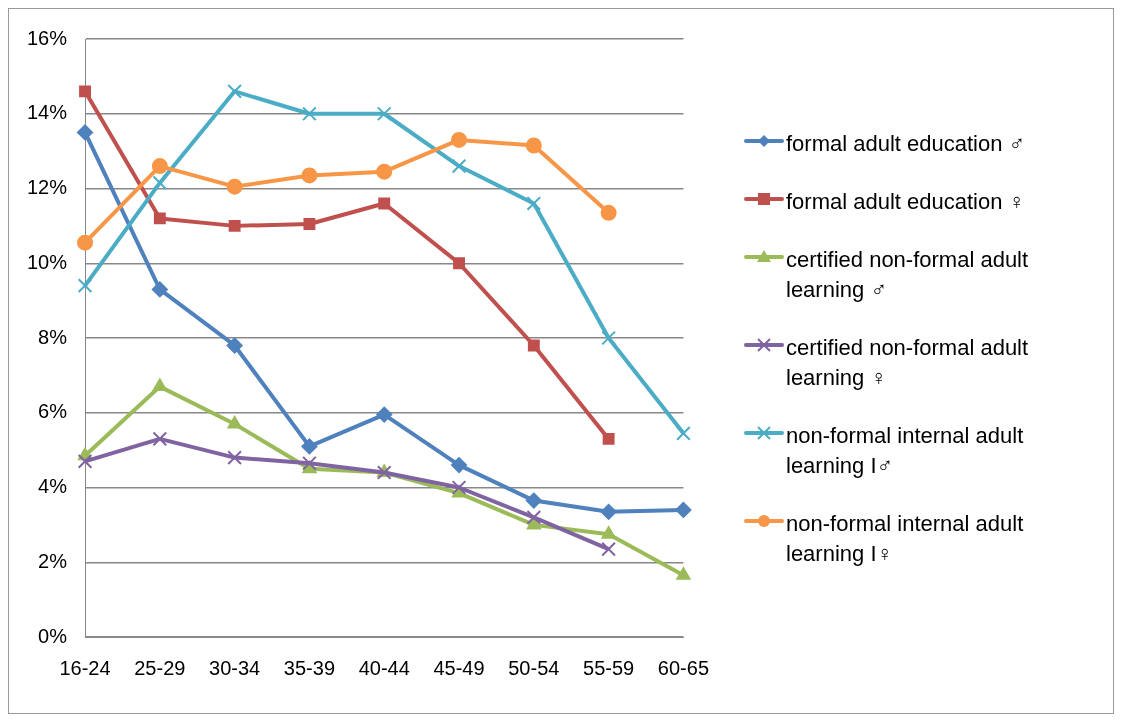 The image size is (1122, 722). Describe the element at coordinates (906, 202) in the screenshot. I see `legend-label: formal adult education ♀` at that location.